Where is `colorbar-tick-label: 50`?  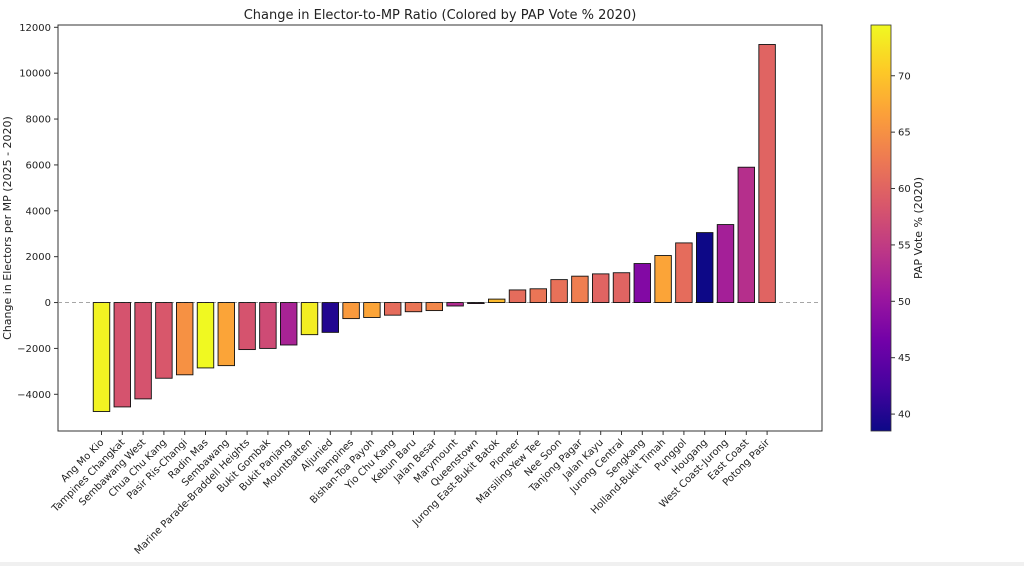
colorbar-tick-label: 50 is located at coordinates (904, 302).